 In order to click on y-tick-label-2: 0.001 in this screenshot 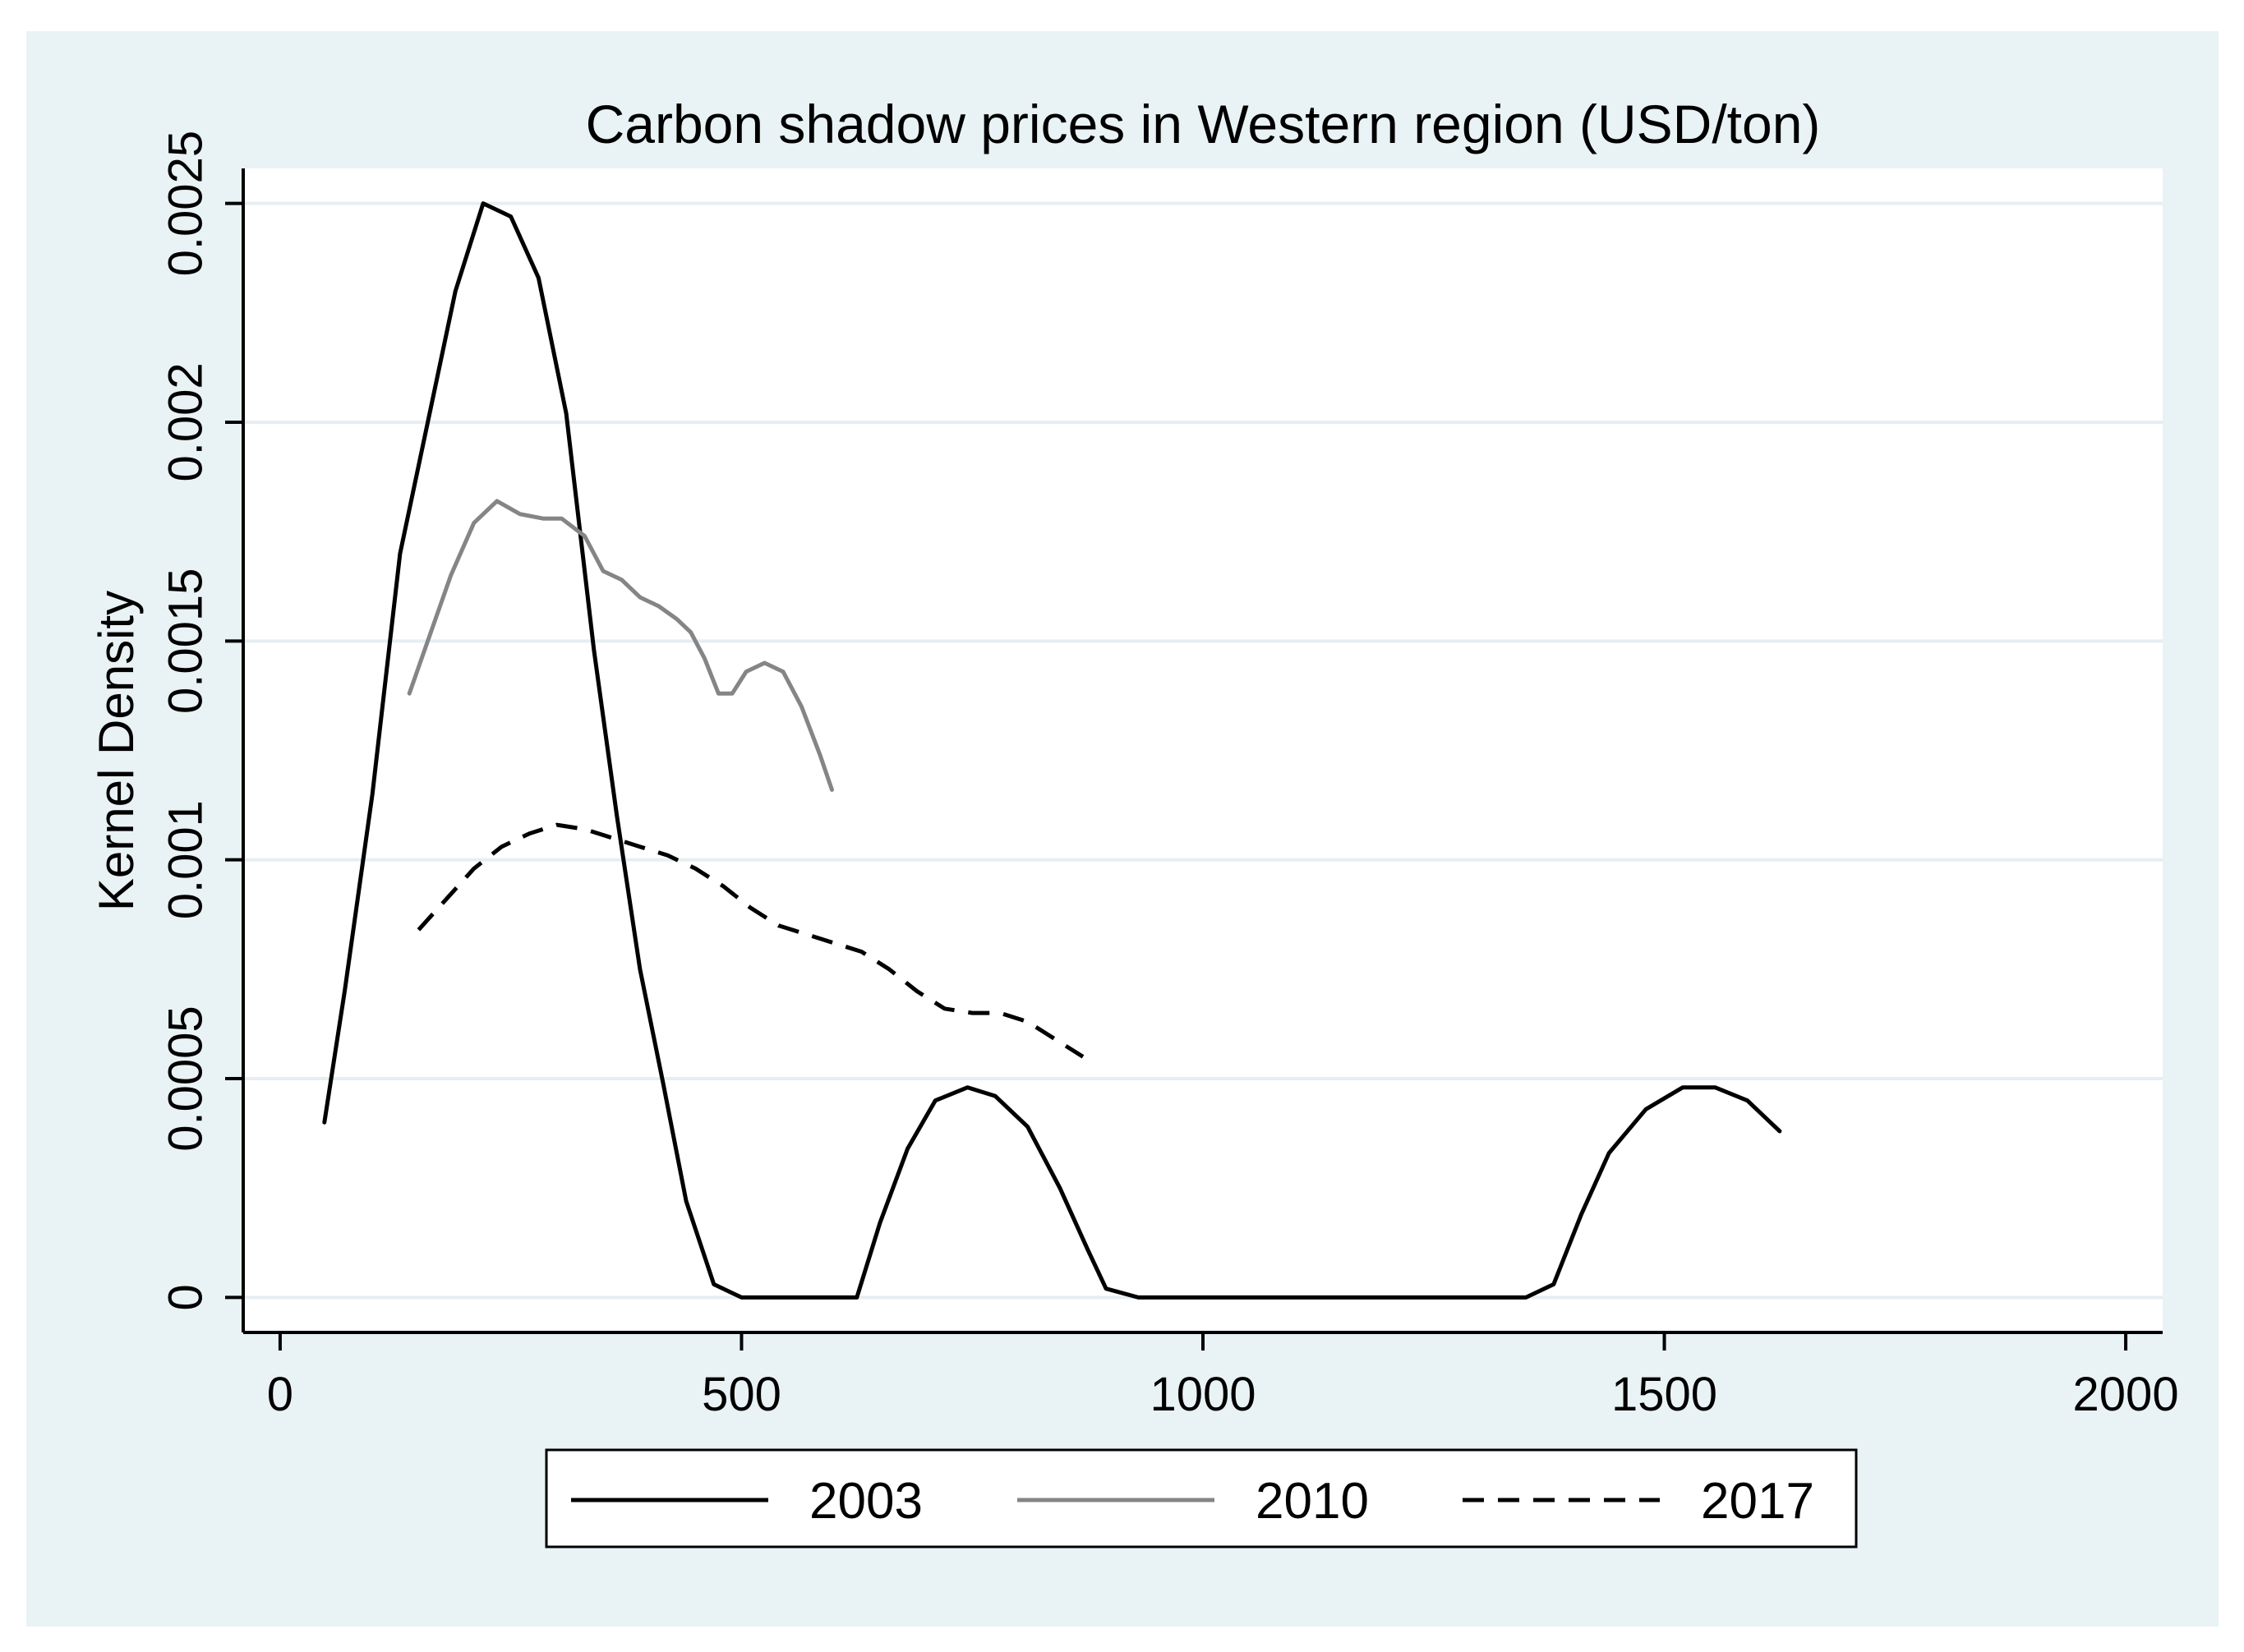, I will do `click(185, 860)`.